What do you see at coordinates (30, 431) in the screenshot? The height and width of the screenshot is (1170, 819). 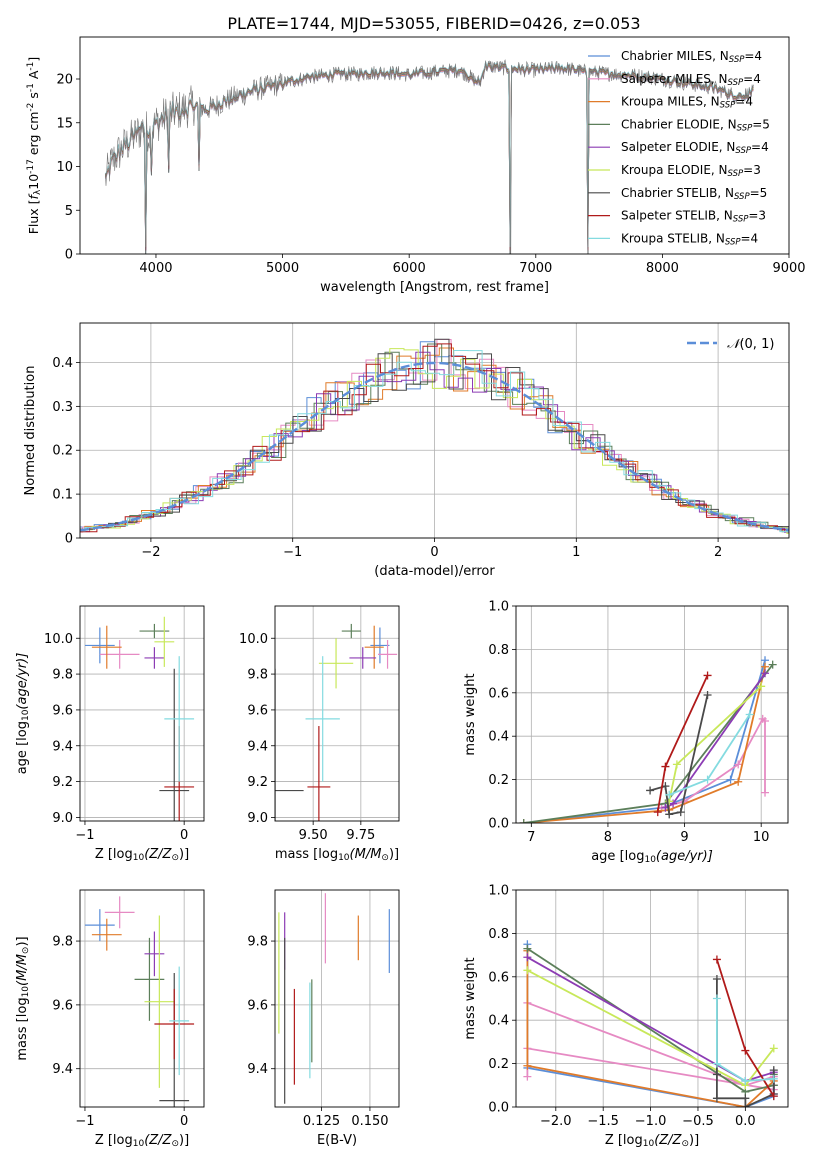 I see `y-axis-label: Normed distribution` at bounding box center [30, 431].